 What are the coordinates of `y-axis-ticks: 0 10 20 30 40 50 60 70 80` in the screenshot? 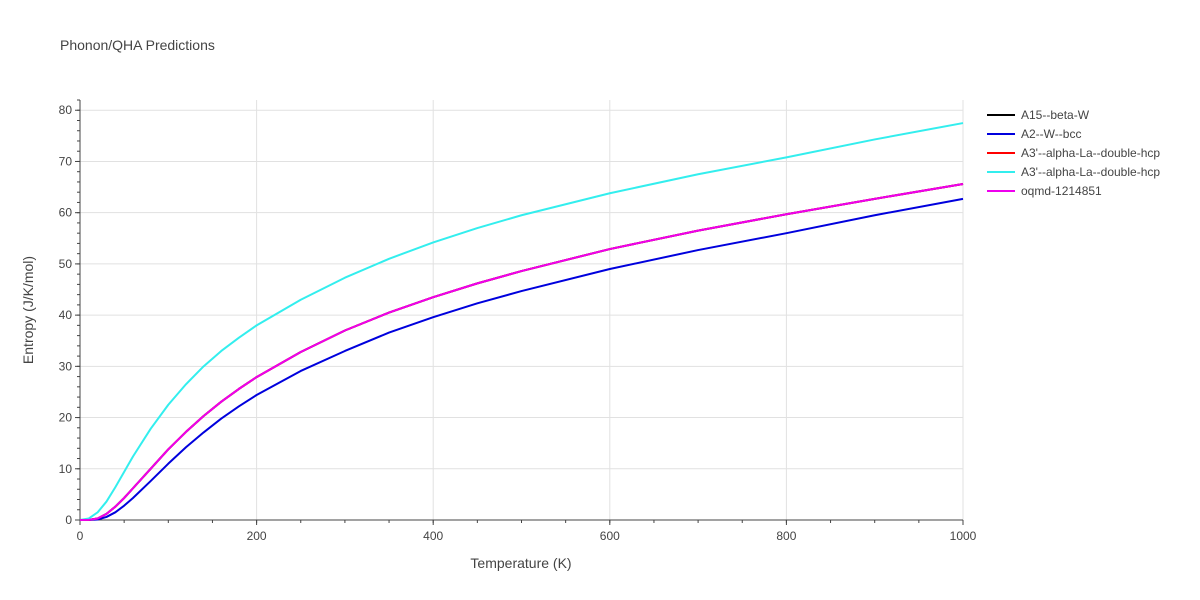 It's located at (66, 315).